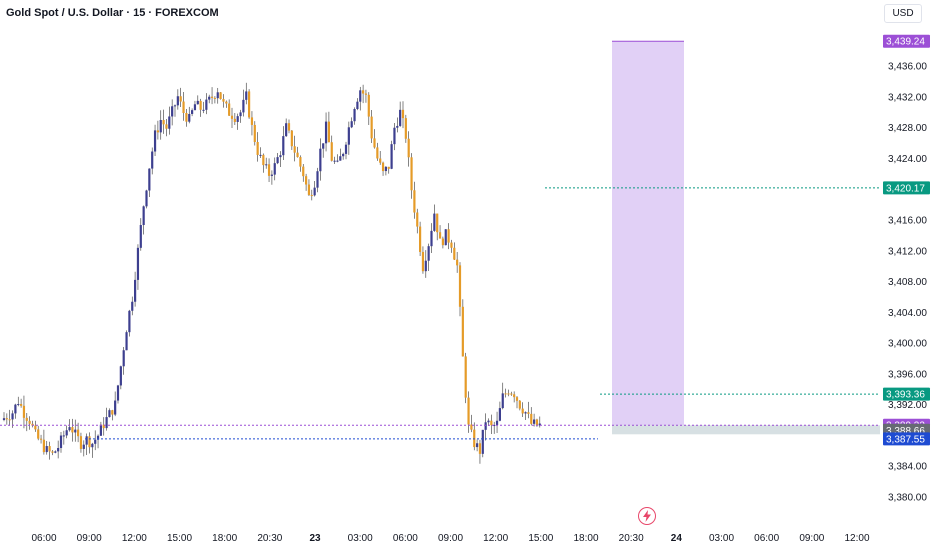  What do you see at coordinates (903, 13) in the screenshot?
I see `currency-button: USD` at bounding box center [903, 13].